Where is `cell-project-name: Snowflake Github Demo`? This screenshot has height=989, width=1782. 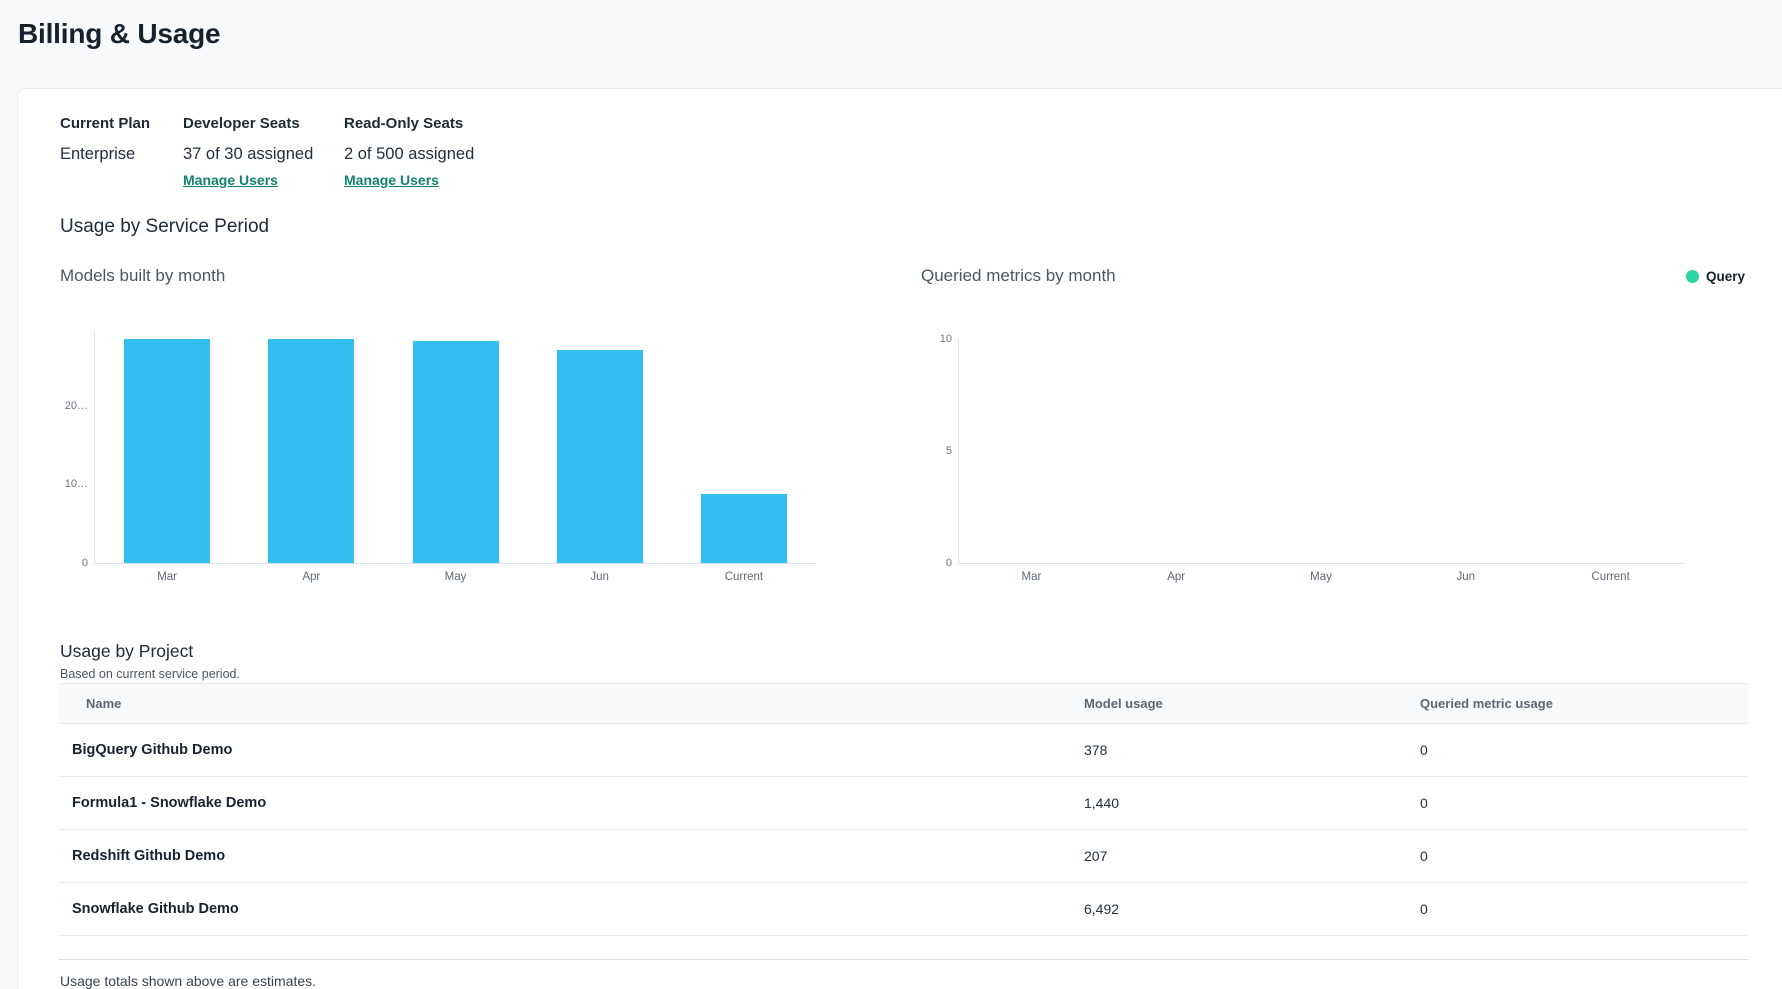
cell-project-name: Snowflake Github Demo is located at coordinates (155, 909).